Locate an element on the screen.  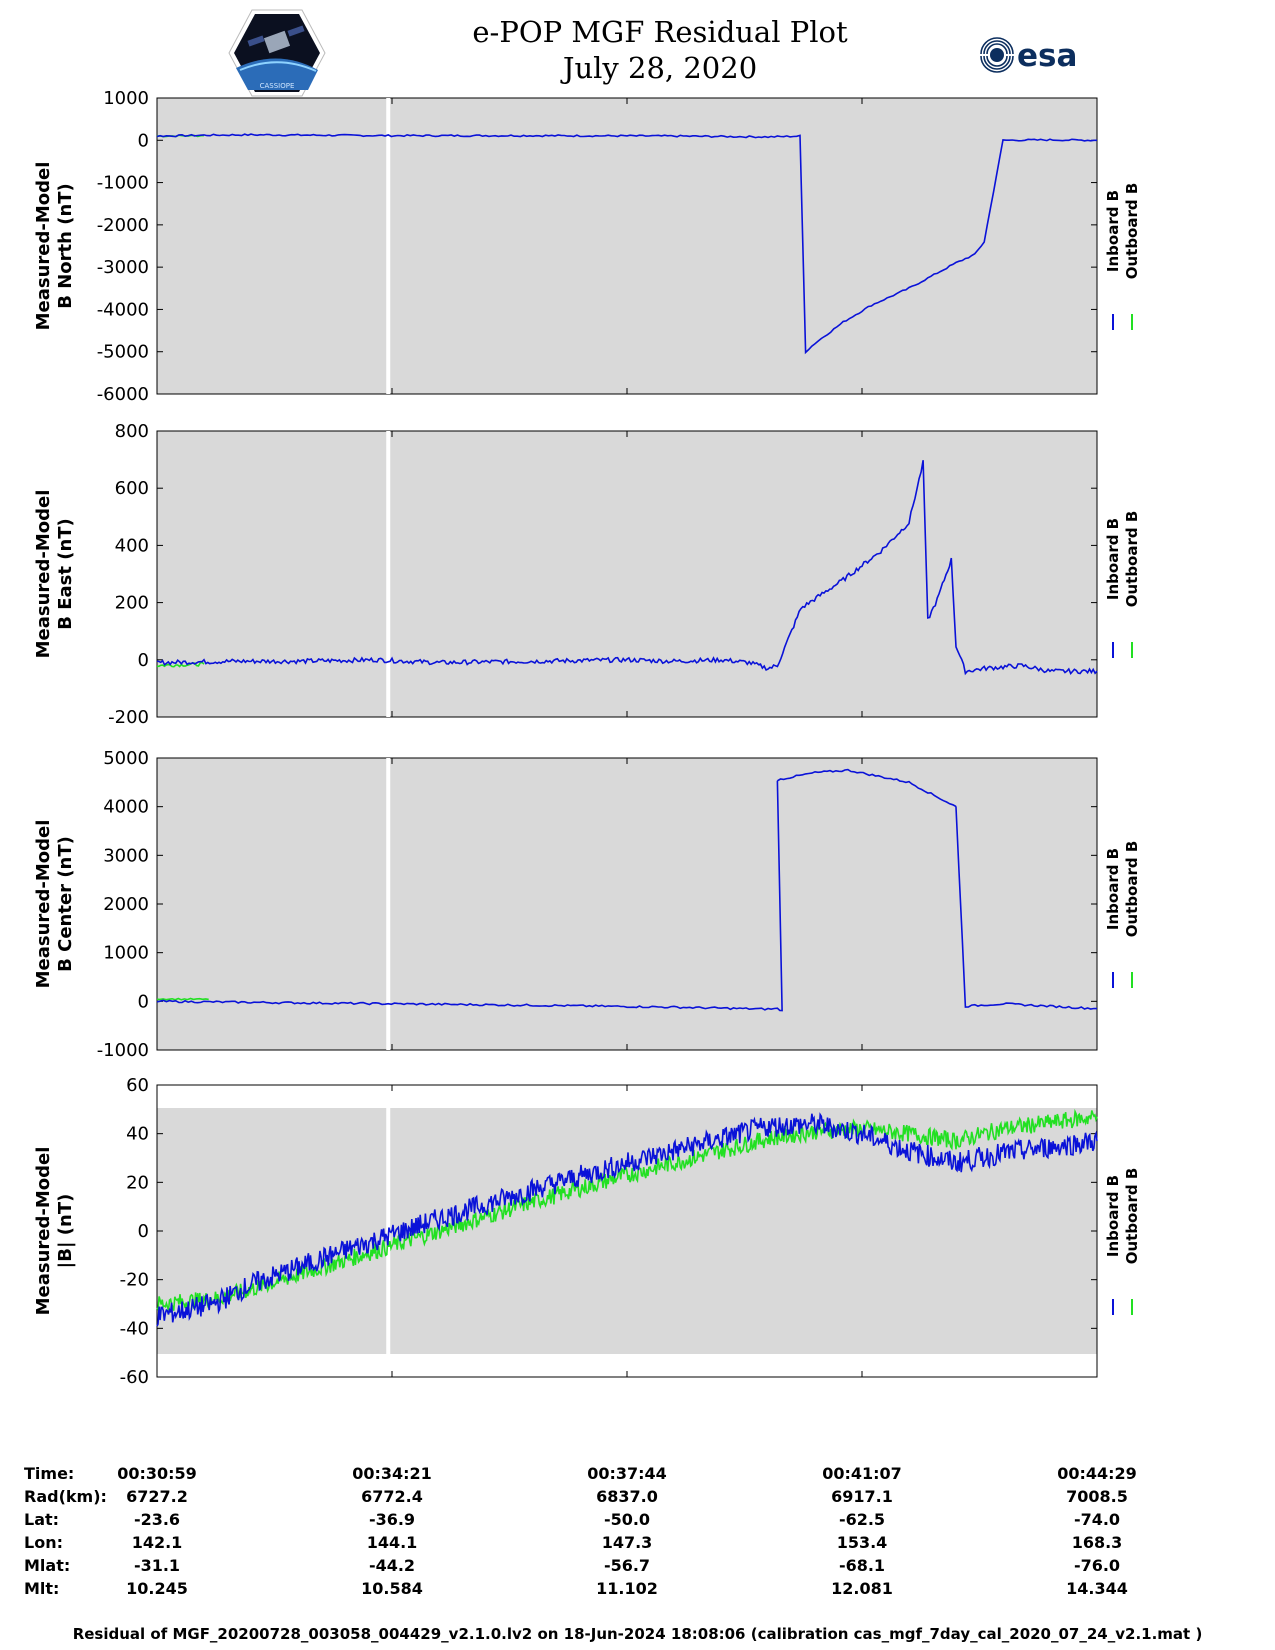
panel-magnitude-ylabel: Measured-Model|B| (nT) is located at coordinates (54, 1231).